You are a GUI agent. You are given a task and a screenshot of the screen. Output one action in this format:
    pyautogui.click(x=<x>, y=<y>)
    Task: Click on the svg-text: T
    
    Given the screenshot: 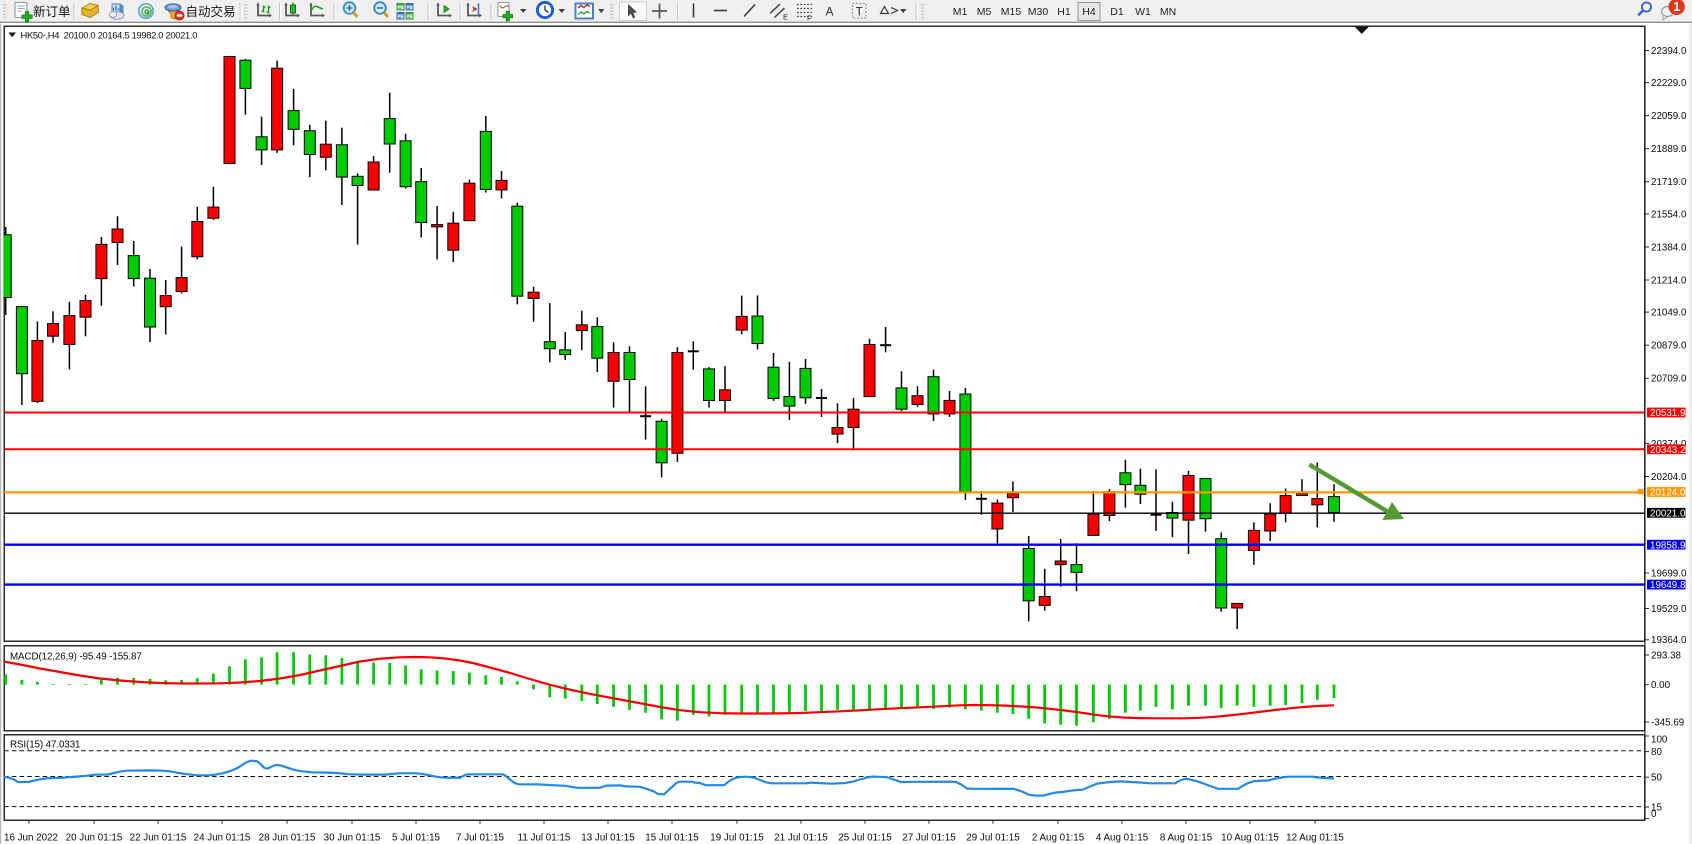 What is the action you would take?
    pyautogui.click(x=859, y=13)
    